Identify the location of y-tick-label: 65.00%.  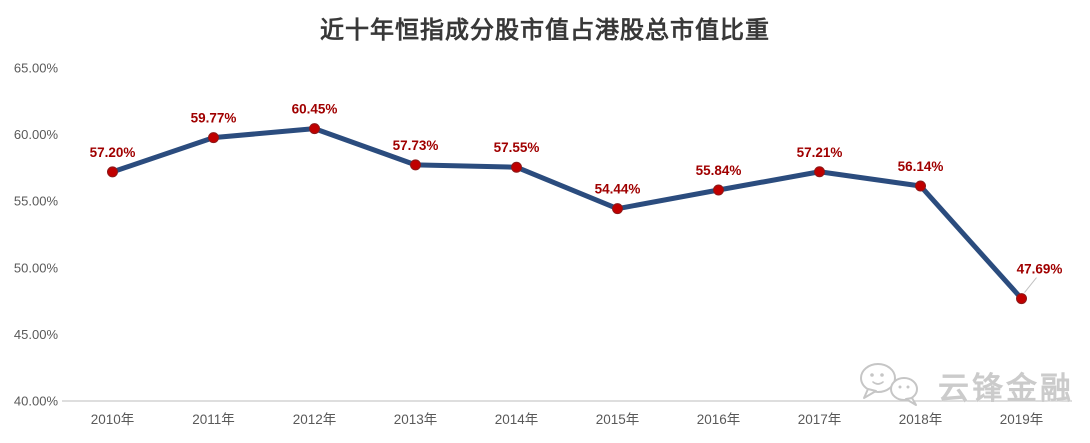
(36, 68).